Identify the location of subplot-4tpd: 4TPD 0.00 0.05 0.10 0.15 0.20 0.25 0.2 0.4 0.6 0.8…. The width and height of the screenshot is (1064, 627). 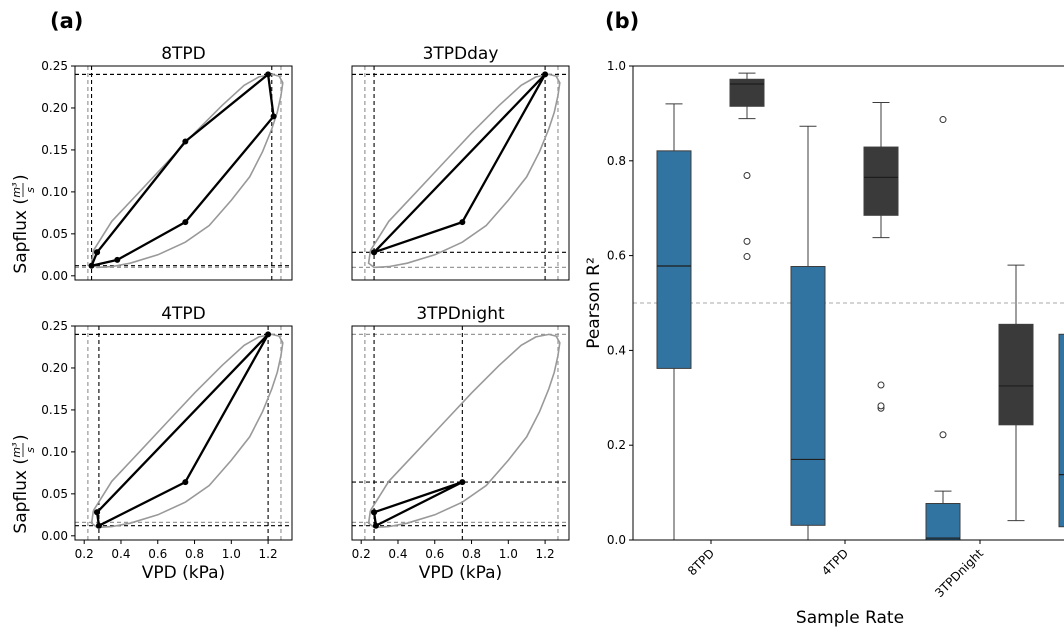
(151, 443).